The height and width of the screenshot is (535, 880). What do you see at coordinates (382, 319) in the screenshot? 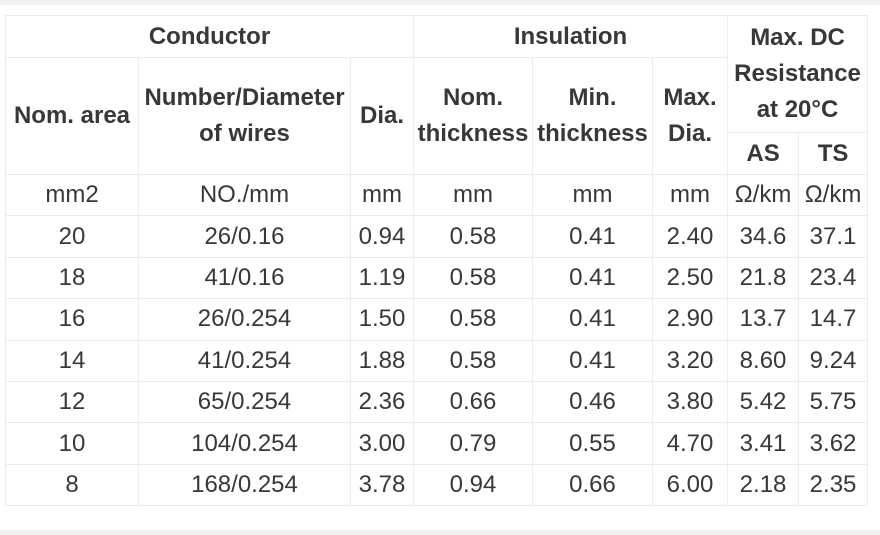
I see `data-cell: 1.50` at bounding box center [382, 319].